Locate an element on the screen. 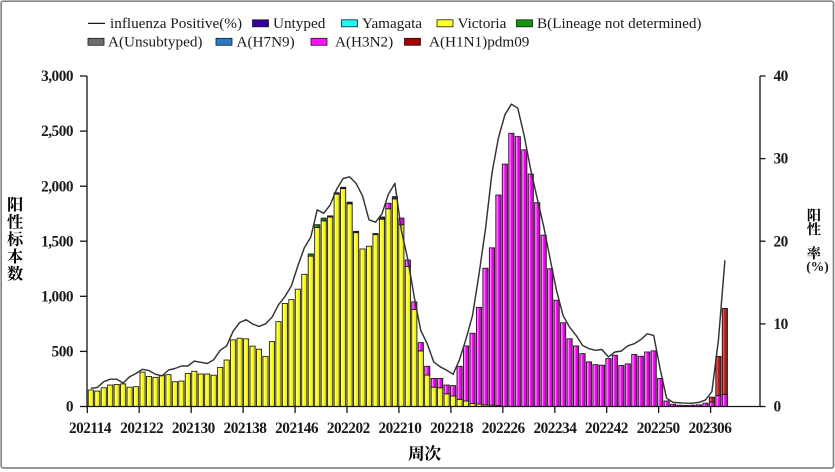 The image size is (835, 472). svg-text: 500 is located at coordinates (63, 352).